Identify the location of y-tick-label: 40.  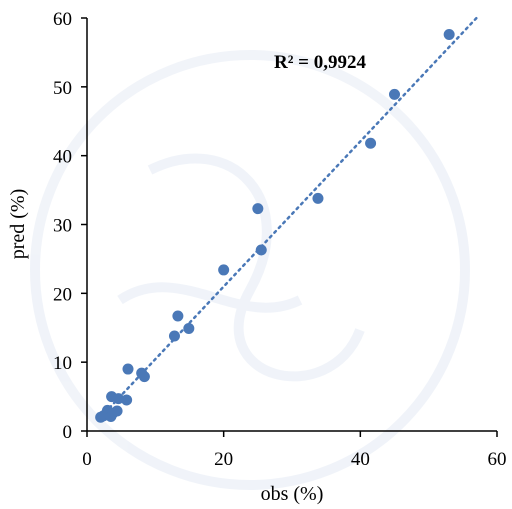
(62, 157).